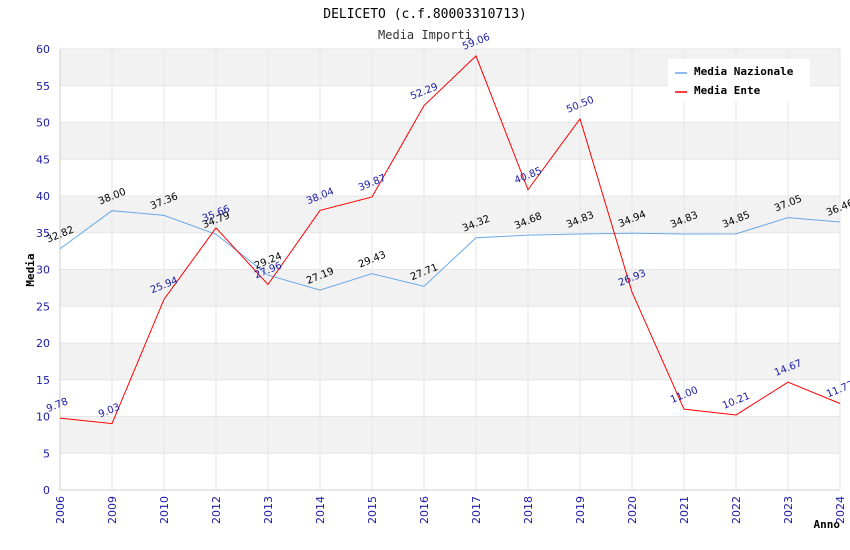 The height and width of the screenshot is (550, 850). Describe the element at coordinates (43, 196) in the screenshot. I see `y-tick-label: 40` at that location.